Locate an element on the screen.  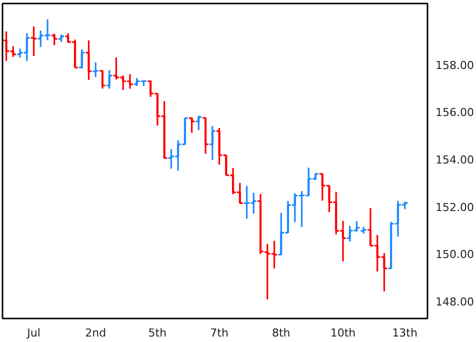
x-tick-label: Jul is located at coordinates (33, 333).